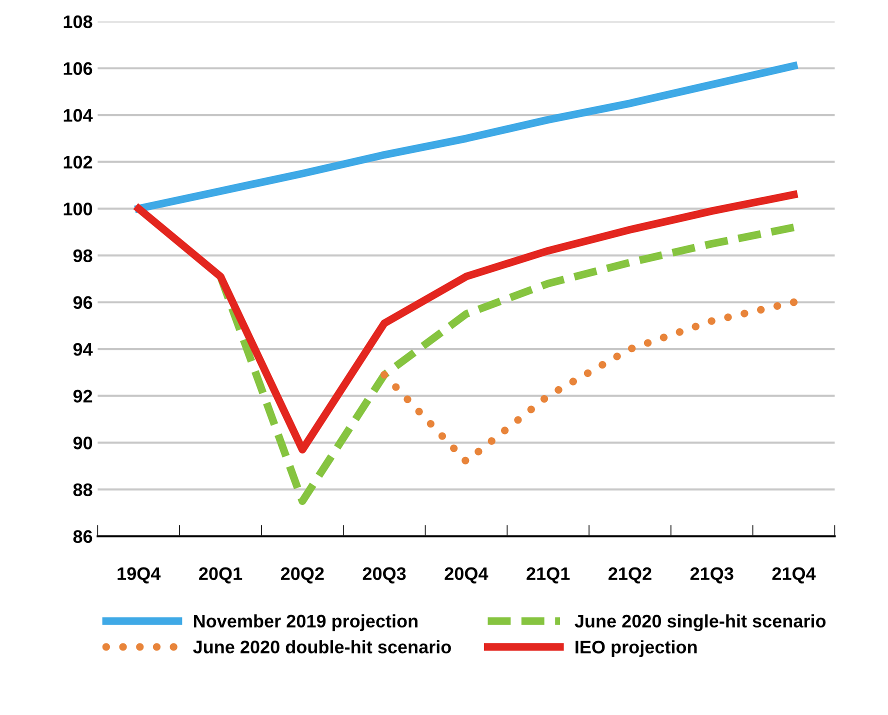 This screenshot has height=715, width=888. Describe the element at coordinates (78, 162) in the screenshot. I see `y-tick-label: 102` at that location.